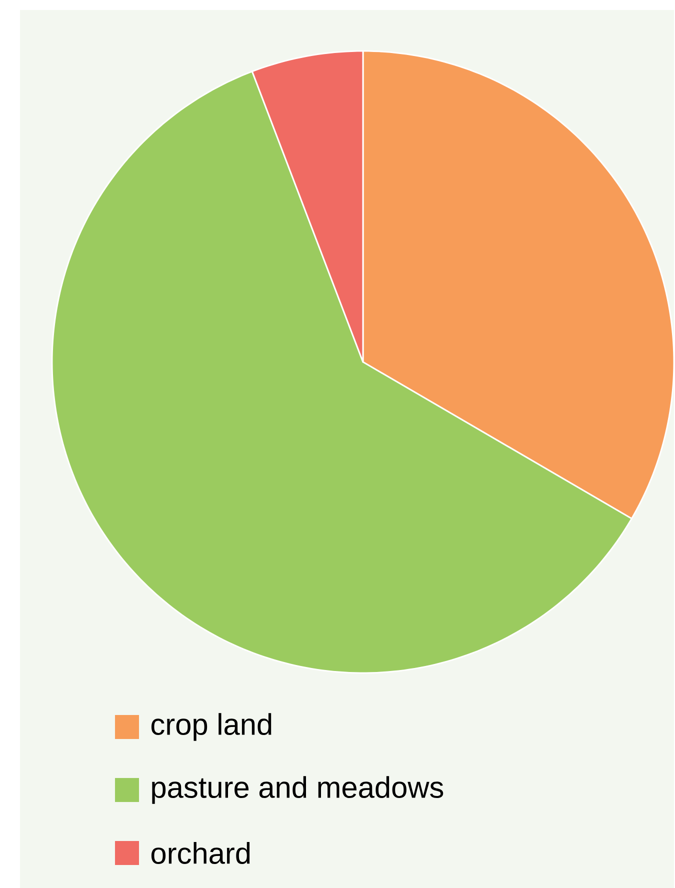  I want to click on legend-label: pasture and meadows, so click(298, 790).